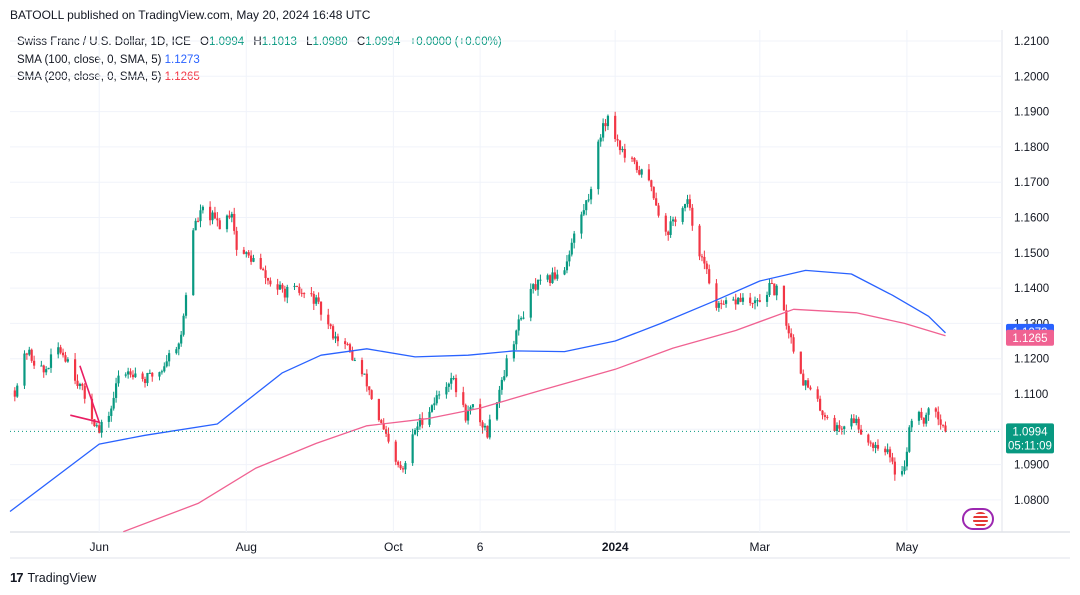  What do you see at coordinates (1031, 183) in the screenshot?
I see `price-tick-label: 1.1700` at bounding box center [1031, 183].